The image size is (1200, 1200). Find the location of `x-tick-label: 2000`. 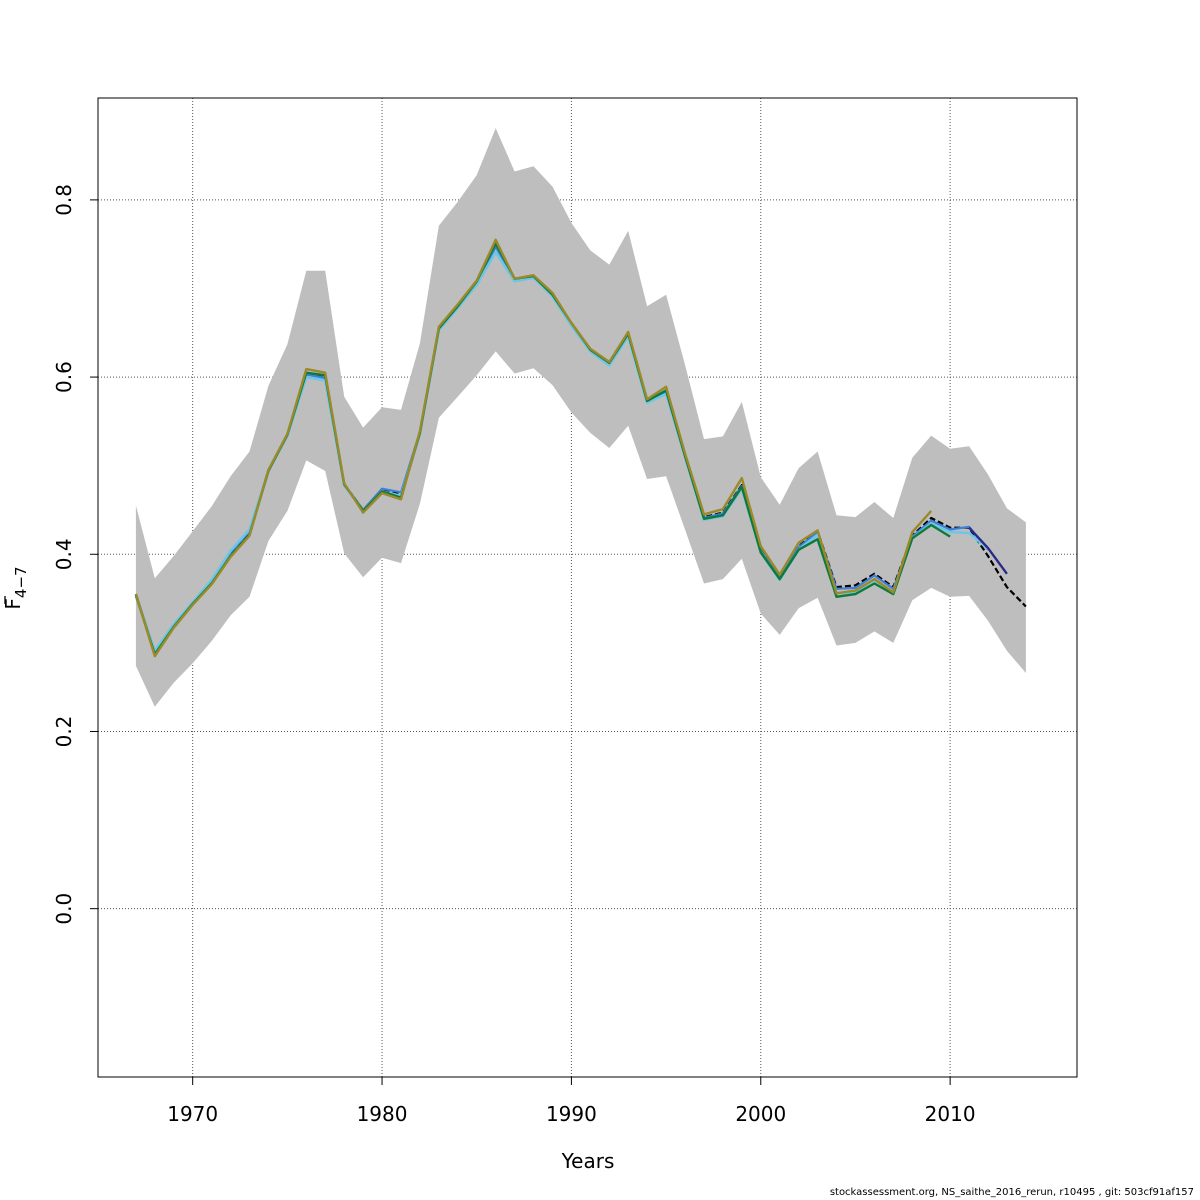

x-tick-label: 2000 is located at coordinates (760, 1114).